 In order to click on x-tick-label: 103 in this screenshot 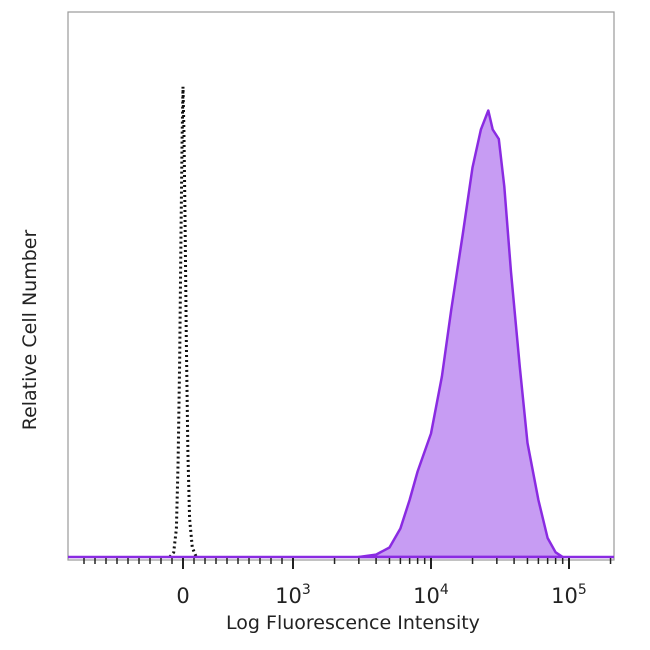, I will do `click(293, 595)`.